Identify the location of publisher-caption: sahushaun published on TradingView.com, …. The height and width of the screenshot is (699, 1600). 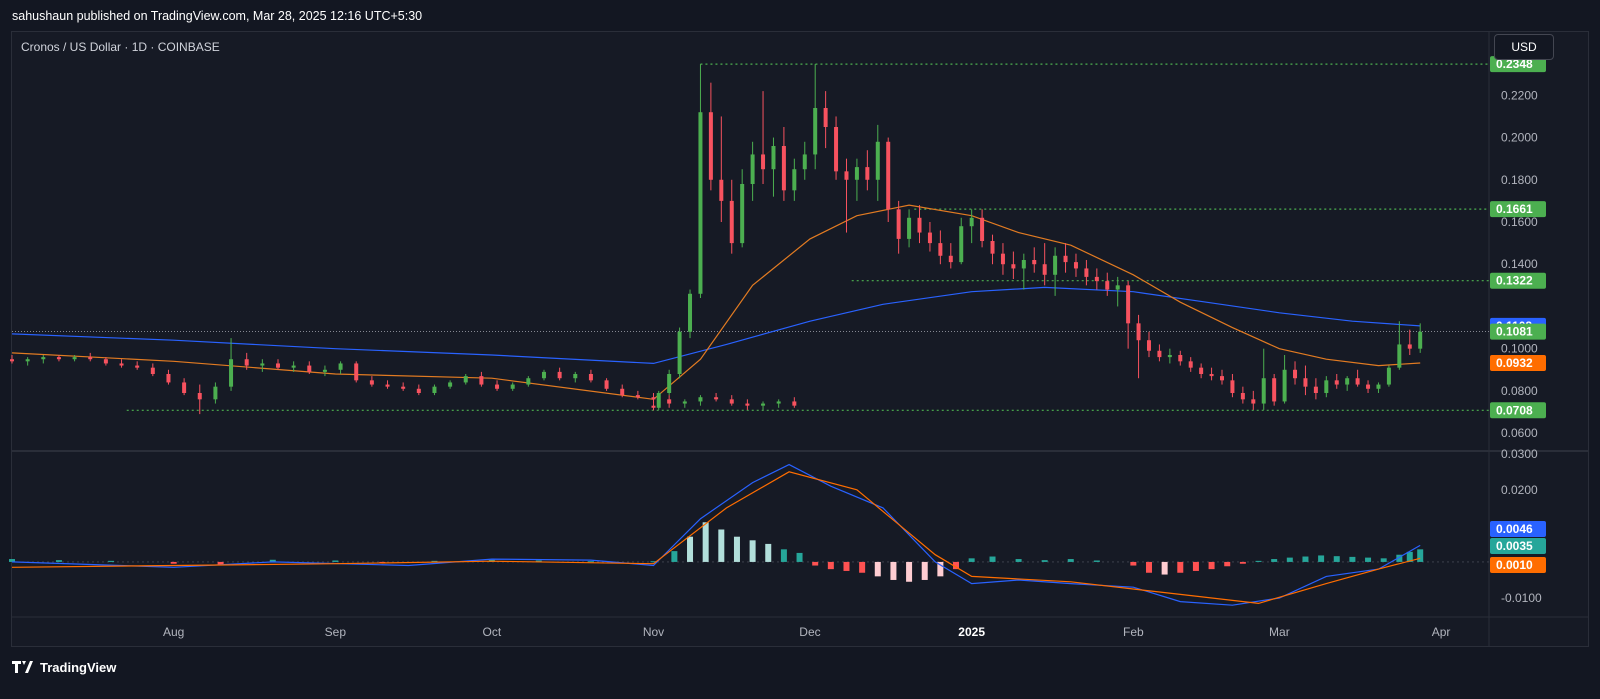
(217, 16).